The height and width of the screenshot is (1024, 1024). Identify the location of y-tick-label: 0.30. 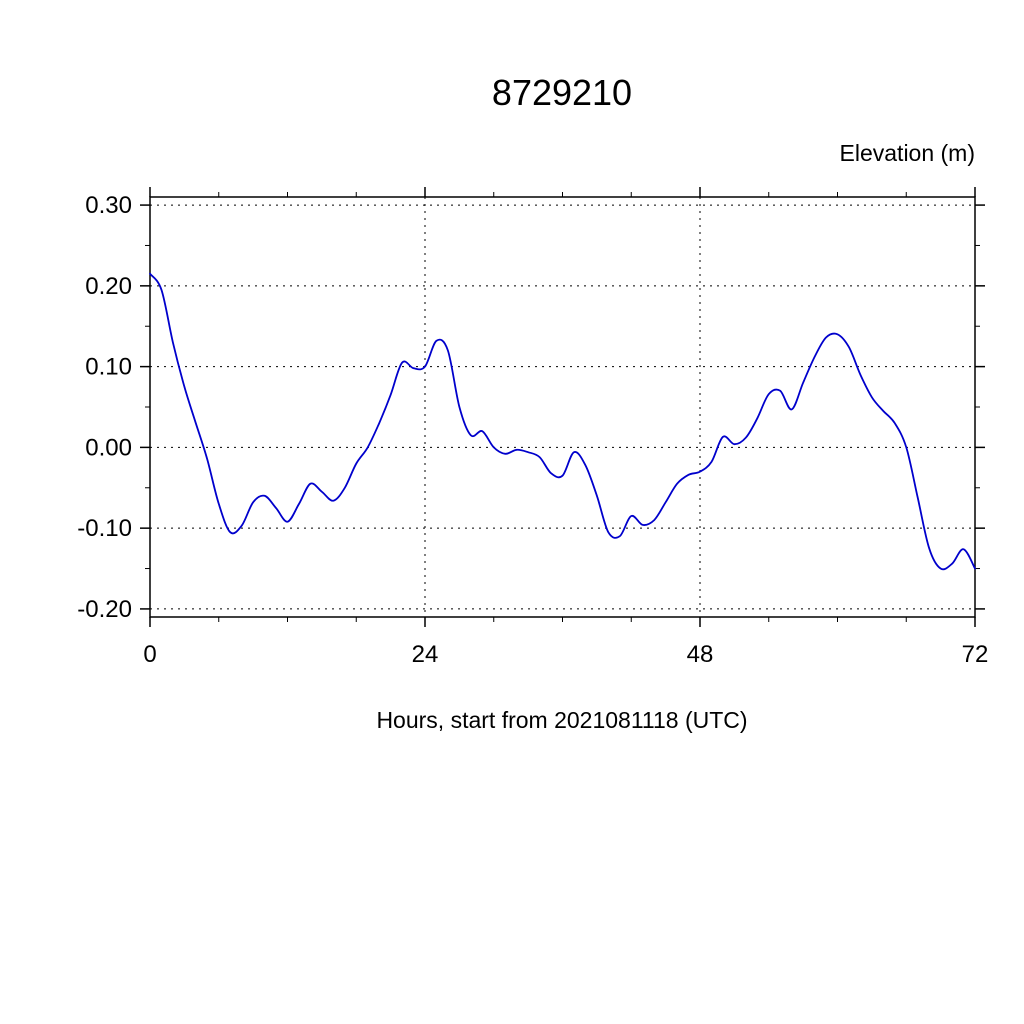
(108, 205).